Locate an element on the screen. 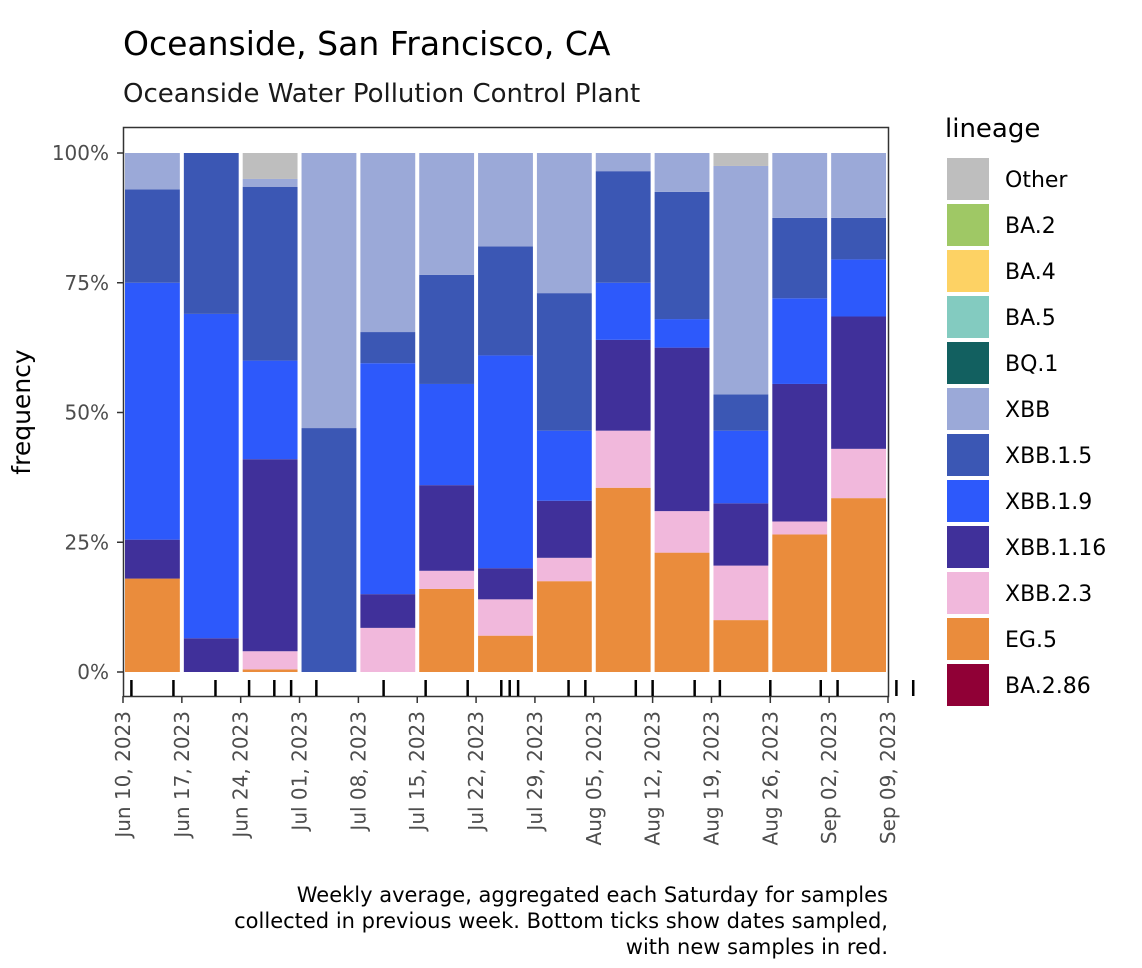 This screenshot has height=968, width=1142. bar-segment-aug-19-2023-other is located at coordinates (741, 159).